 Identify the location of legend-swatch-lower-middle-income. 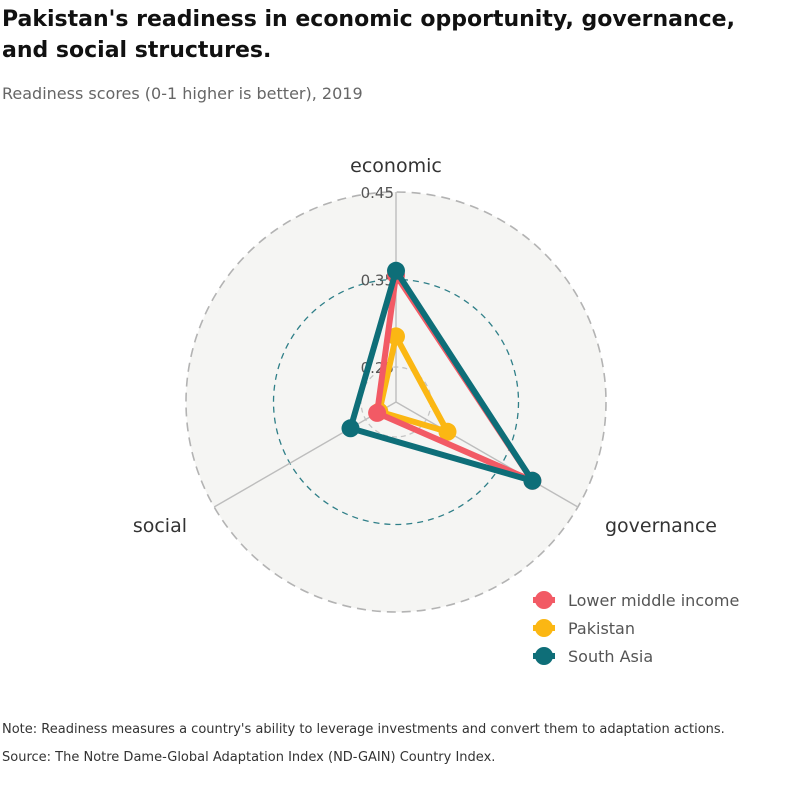
(544, 600).